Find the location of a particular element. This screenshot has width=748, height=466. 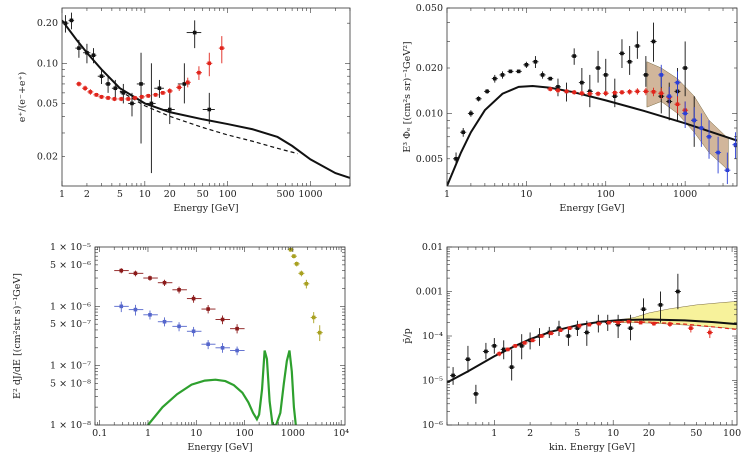

series-line-red is located at coordinates (675, 326).